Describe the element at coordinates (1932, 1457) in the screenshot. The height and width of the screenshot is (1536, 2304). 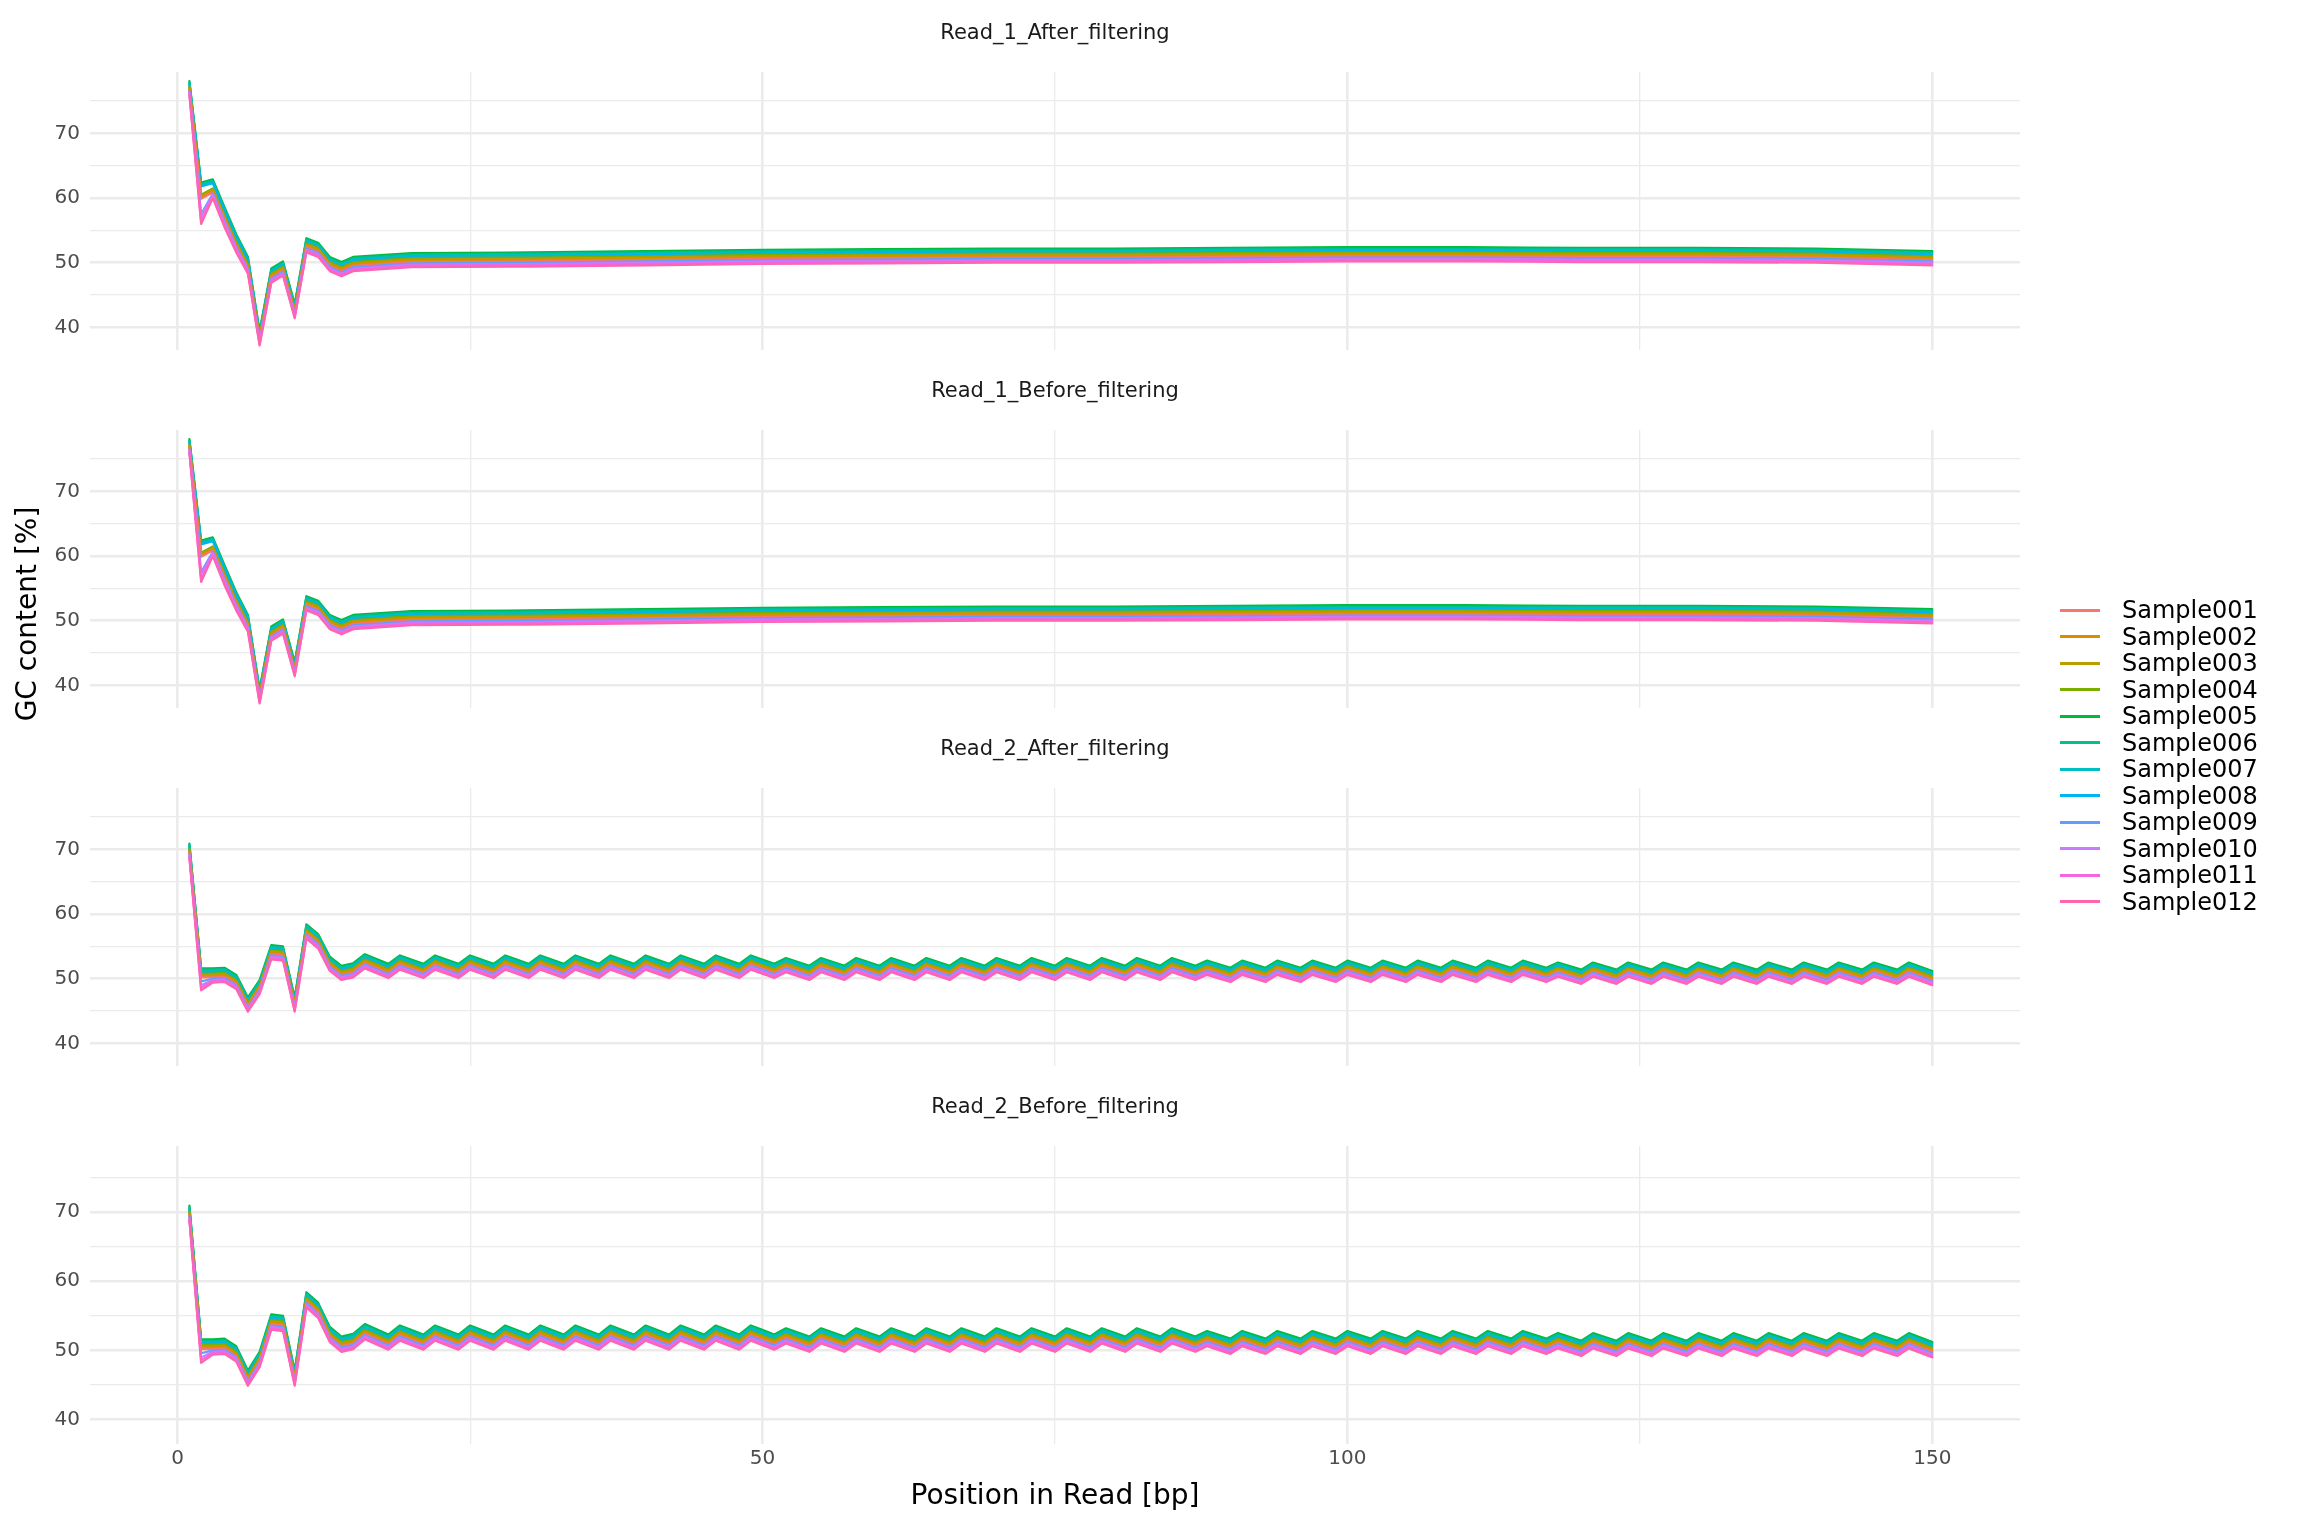
I see `x-tick-label: 150` at that location.